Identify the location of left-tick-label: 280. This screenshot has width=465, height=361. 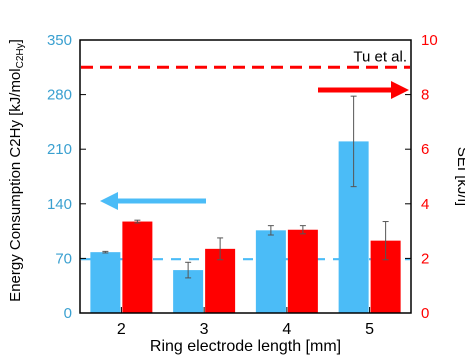
(59, 95).